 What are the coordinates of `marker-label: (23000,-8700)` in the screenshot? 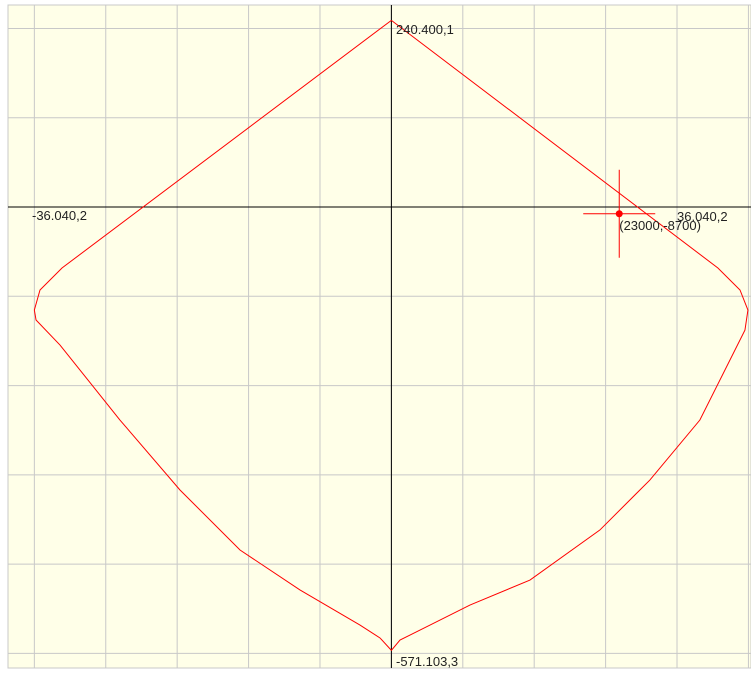 It's located at (660, 225).